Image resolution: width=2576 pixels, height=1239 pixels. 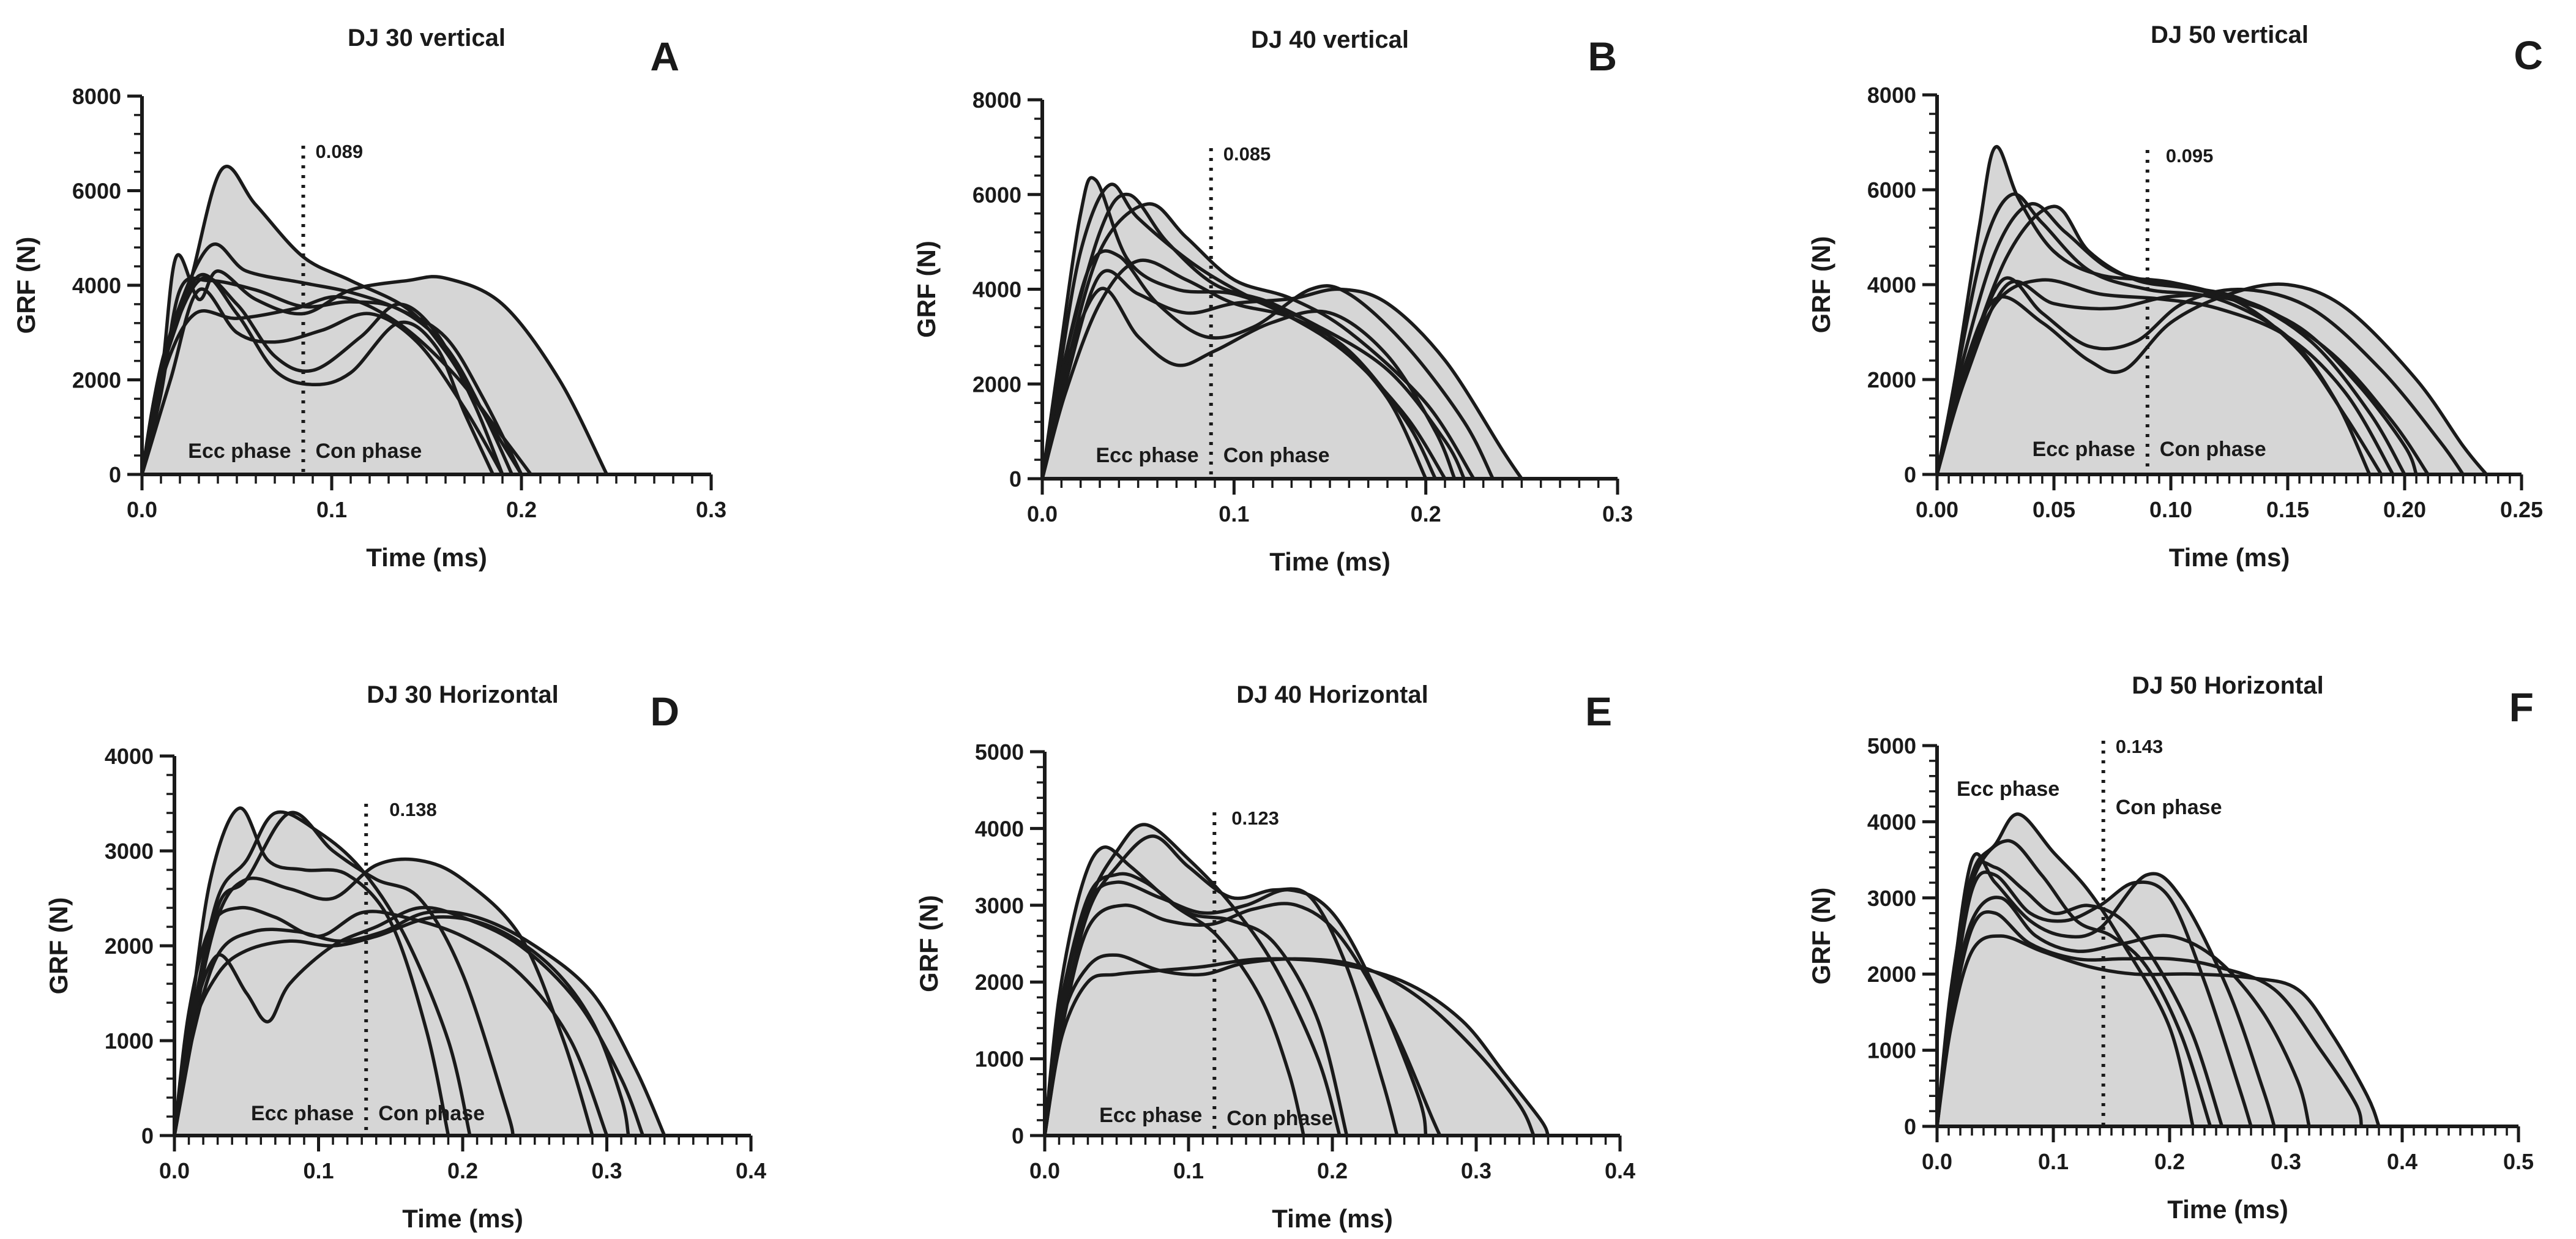 I want to click on phase-divider-value: 0.089, so click(x=340, y=151).